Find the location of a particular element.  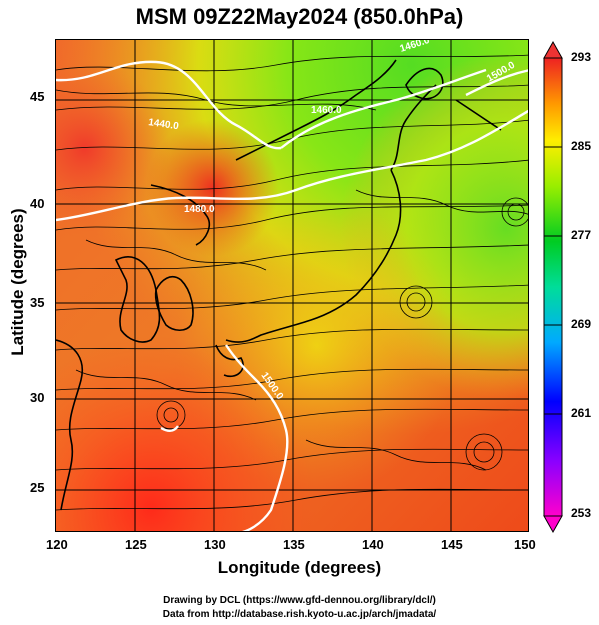

colorbar-min-arrow is located at coordinates (553, 524).